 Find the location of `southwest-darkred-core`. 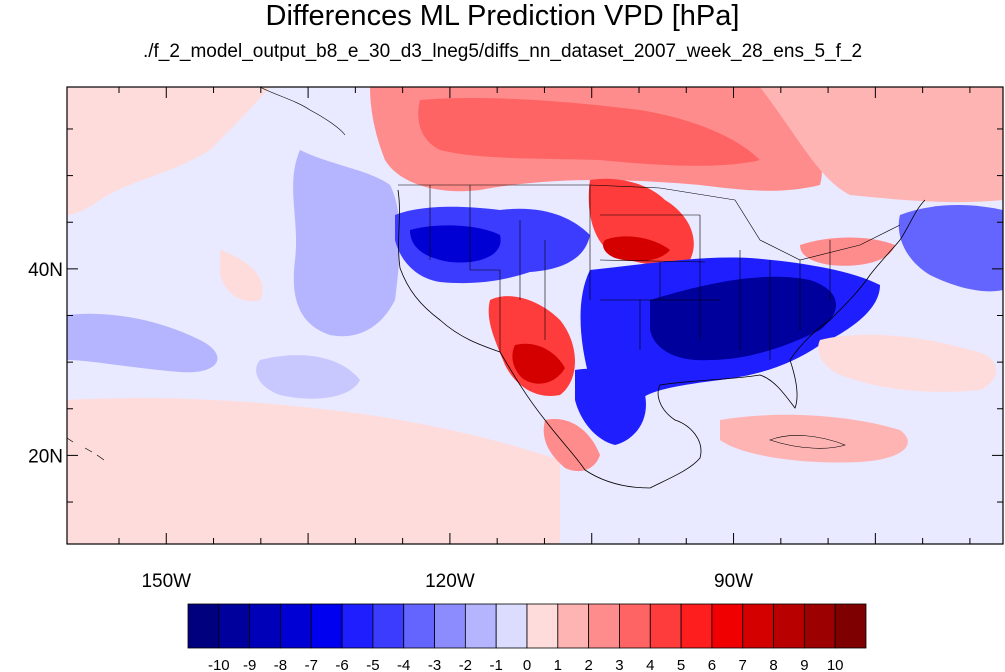

southwest-darkred-core is located at coordinates (538, 363).